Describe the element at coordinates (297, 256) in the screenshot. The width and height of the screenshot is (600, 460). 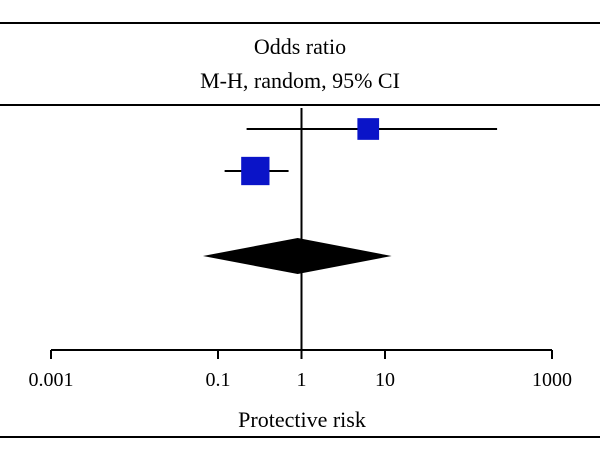
I see `pooled-diamond` at that location.